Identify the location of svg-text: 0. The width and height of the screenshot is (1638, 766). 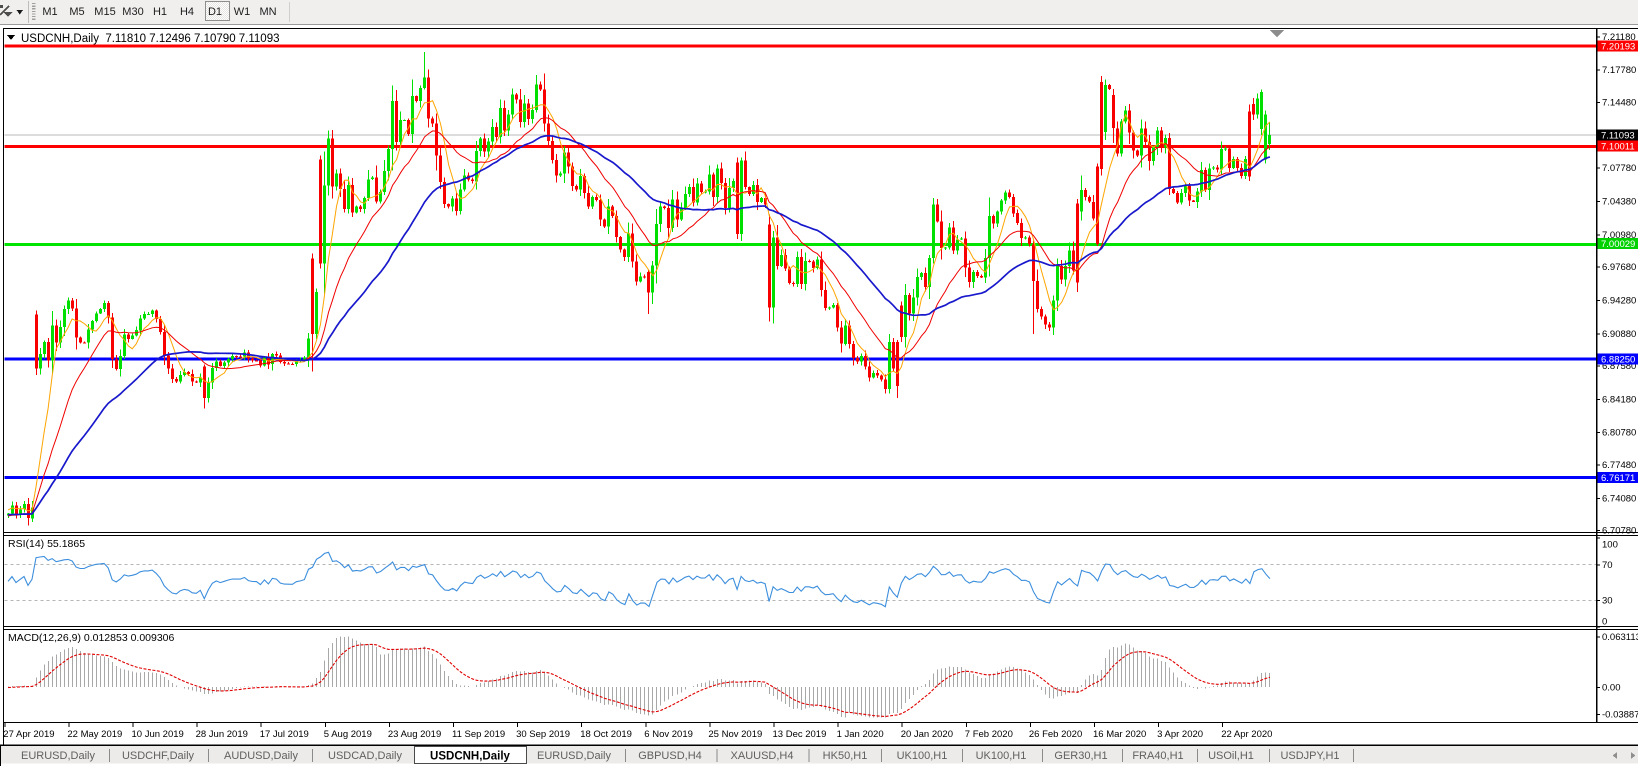
(1604, 622).